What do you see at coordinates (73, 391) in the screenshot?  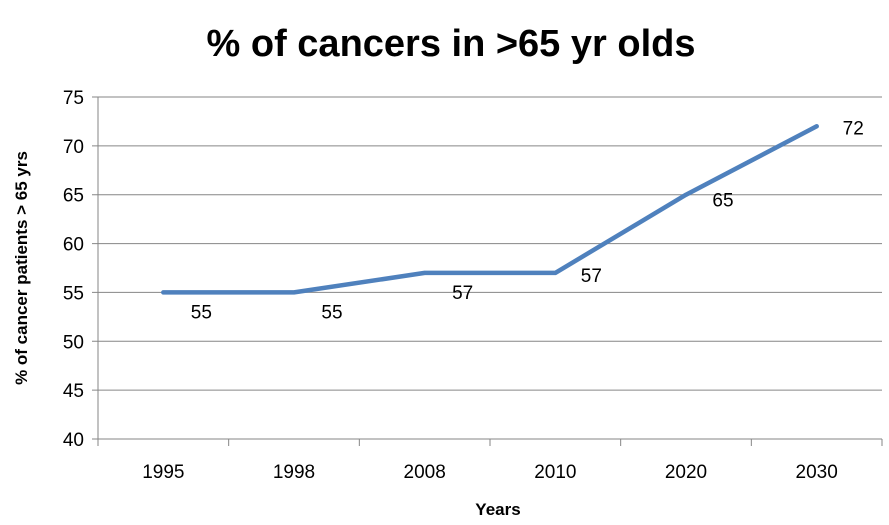 I see `y-tick-label: 45` at bounding box center [73, 391].